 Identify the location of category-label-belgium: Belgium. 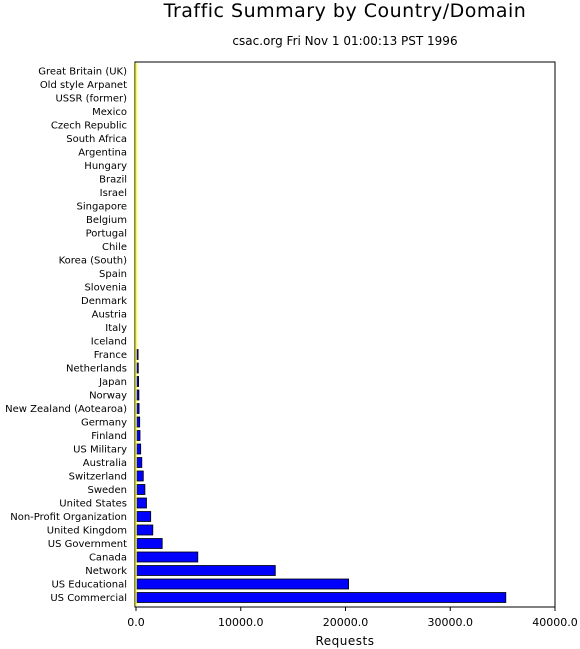
(106, 220).